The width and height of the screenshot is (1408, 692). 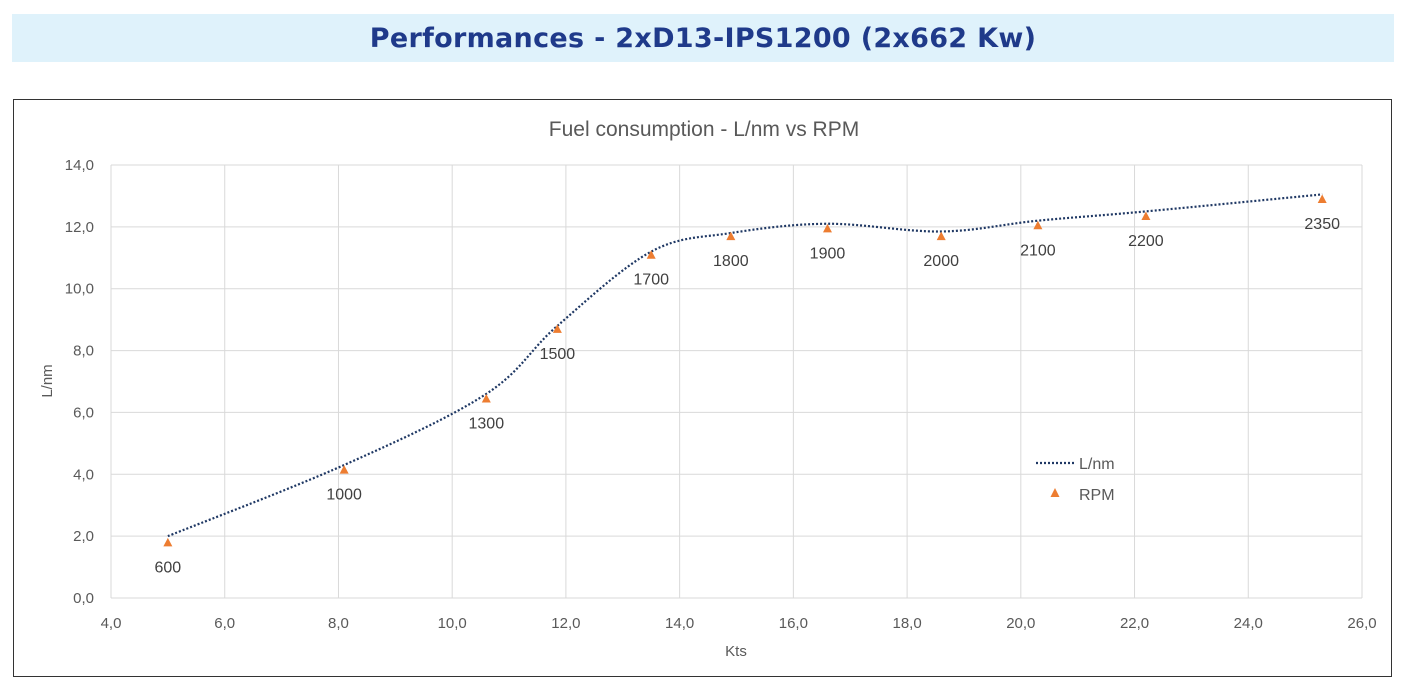 What do you see at coordinates (731, 261) in the screenshot?
I see `rpm-data-label: 1800` at bounding box center [731, 261].